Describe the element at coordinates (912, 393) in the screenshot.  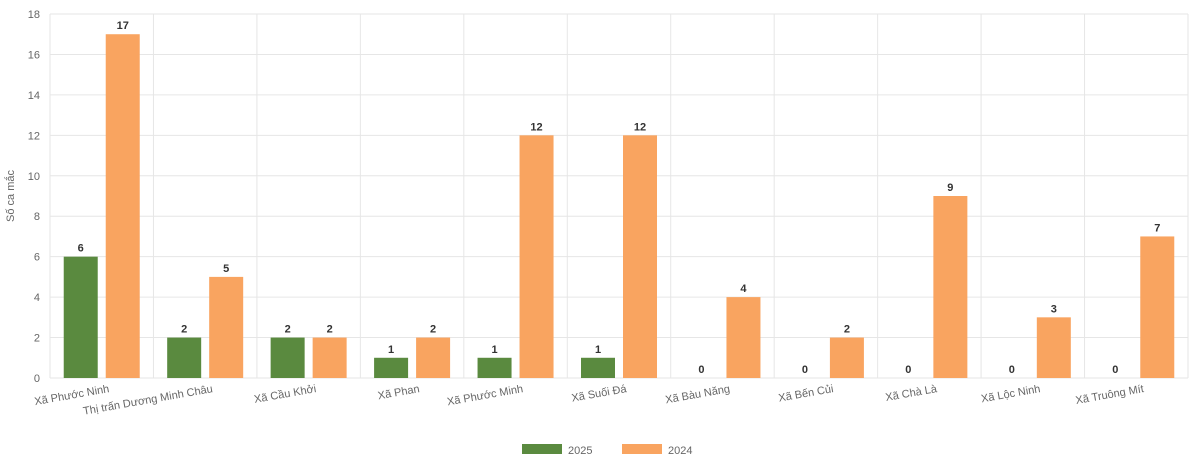
I see `x-tick-label: Xã Chà Là` at that location.